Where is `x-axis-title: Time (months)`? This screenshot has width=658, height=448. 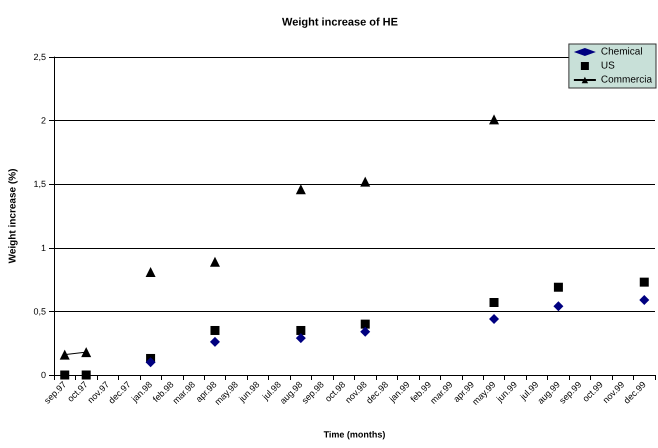
x-axis-title: Time (months) is located at coordinates (355, 435).